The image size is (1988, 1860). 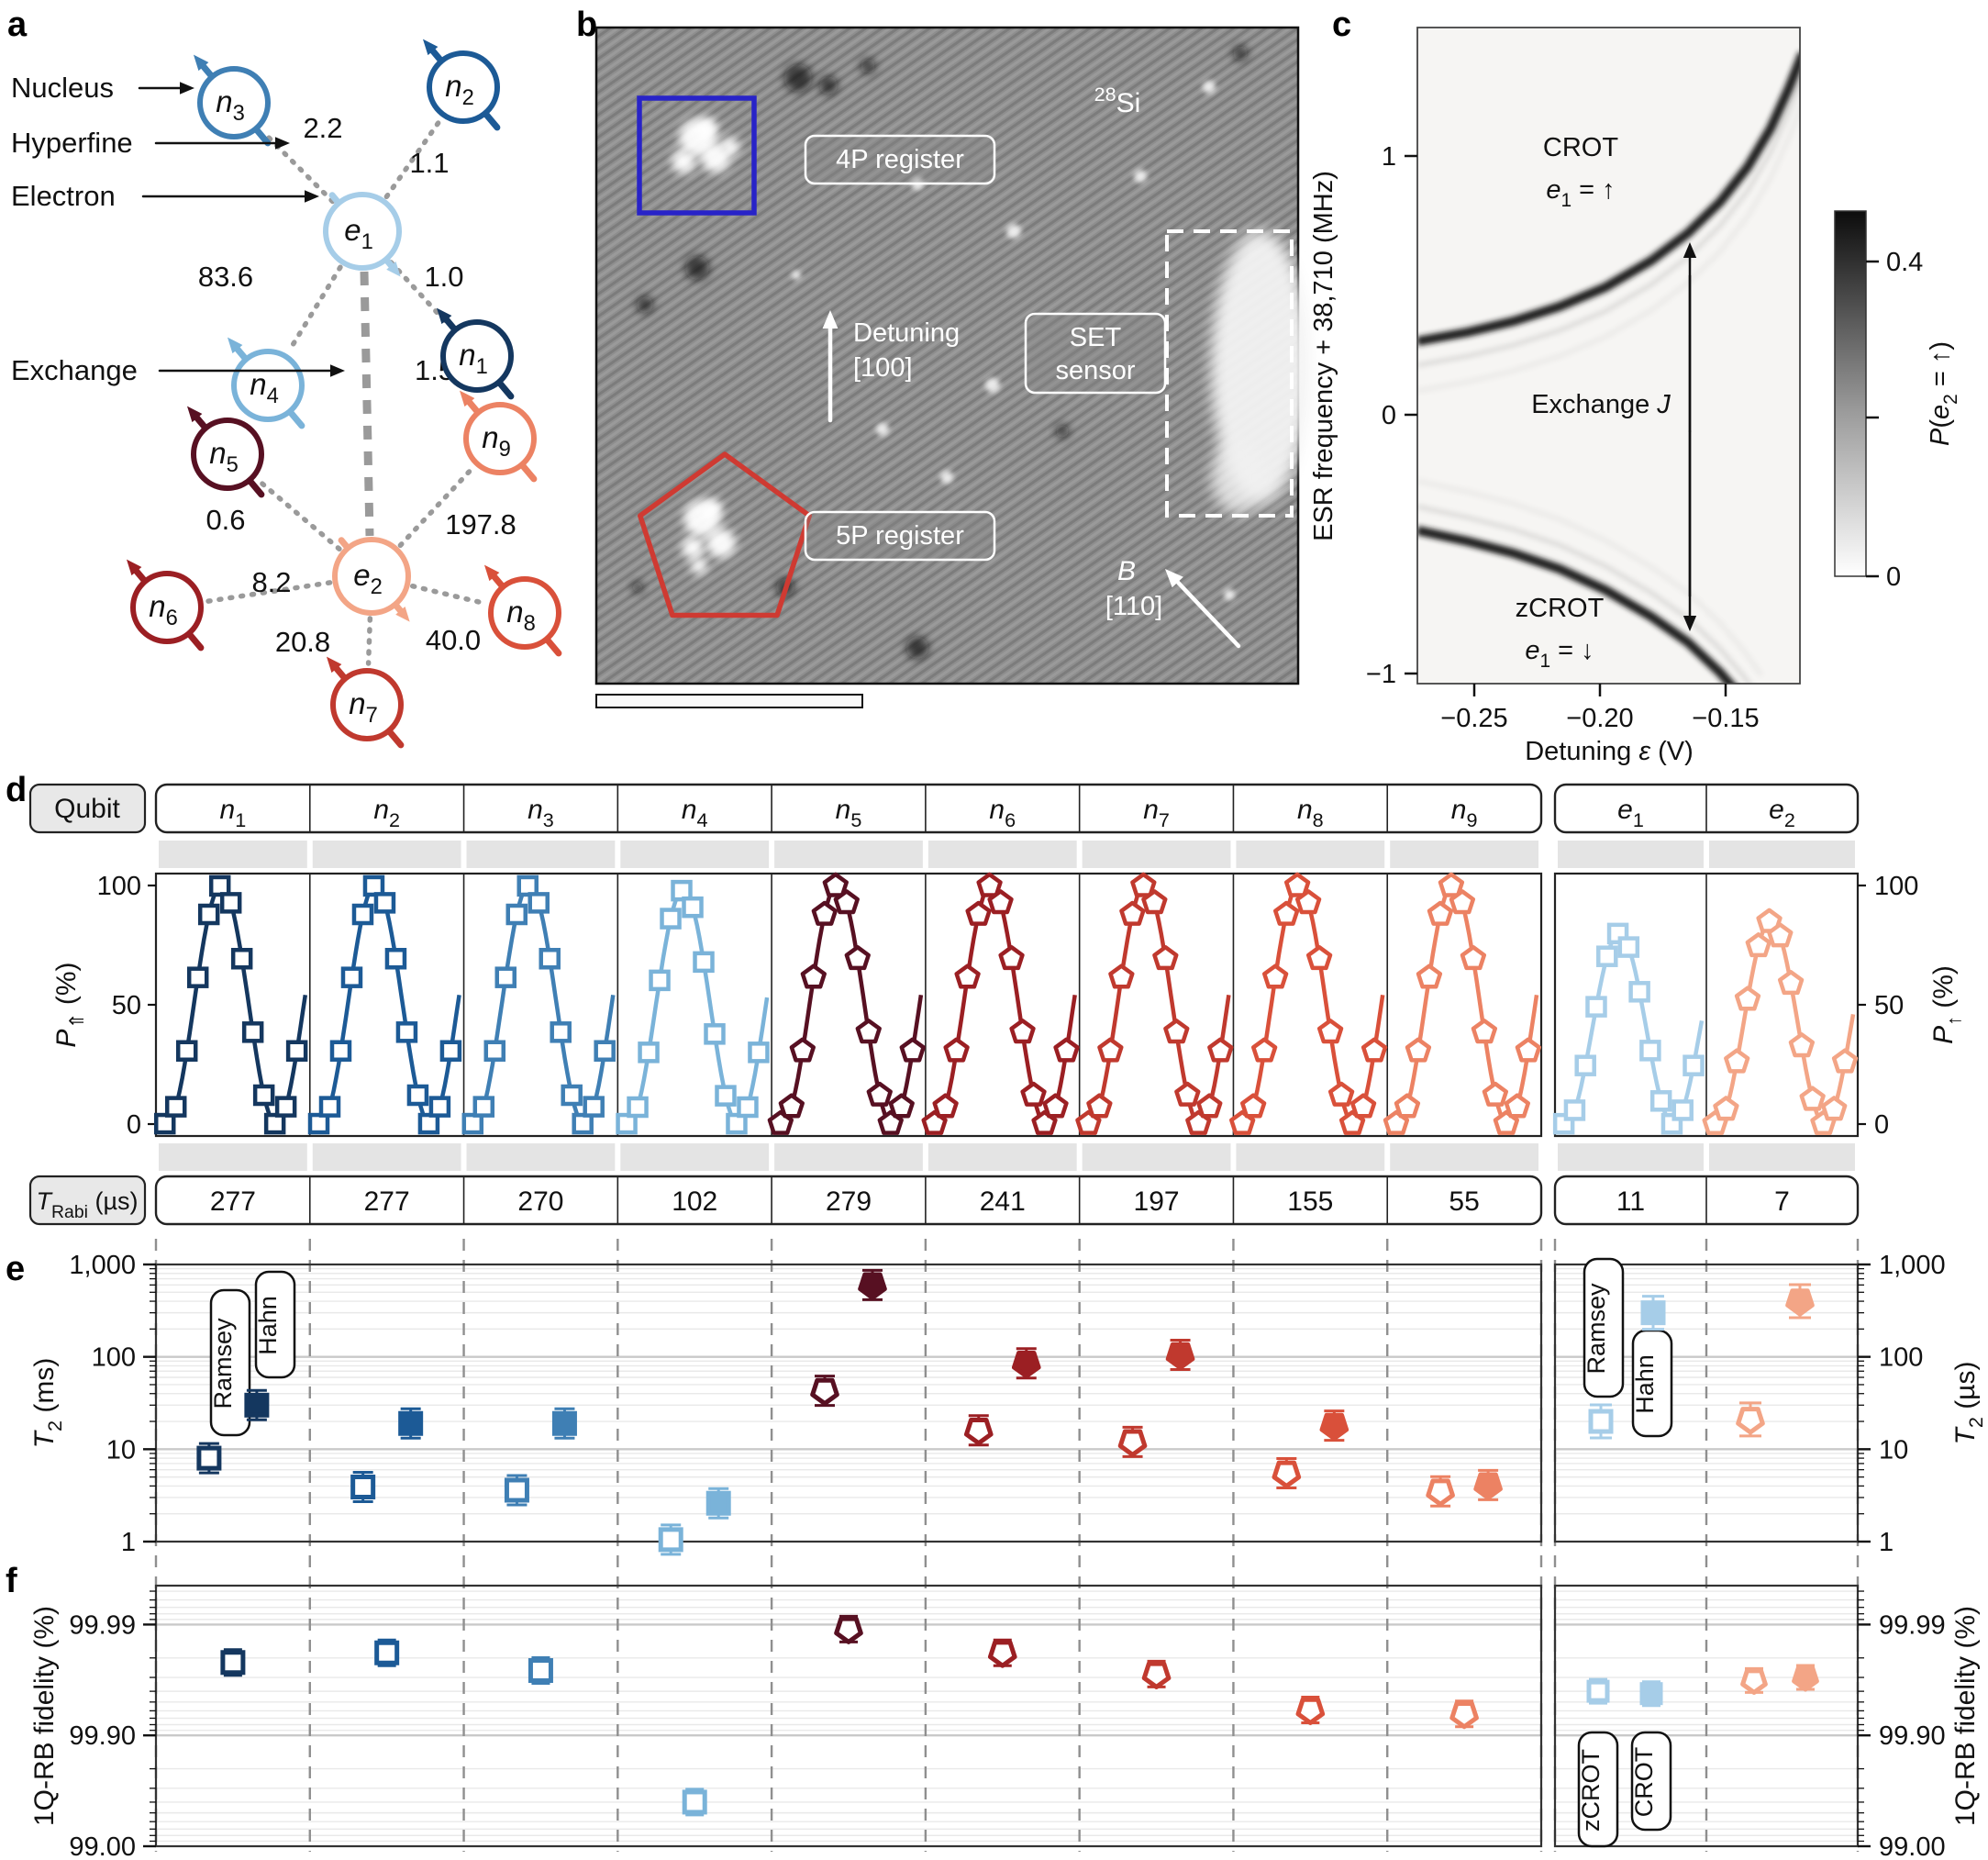 What do you see at coordinates (1156, 813) in the screenshot?
I see `qubit-label-n7: n7` at bounding box center [1156, 813].